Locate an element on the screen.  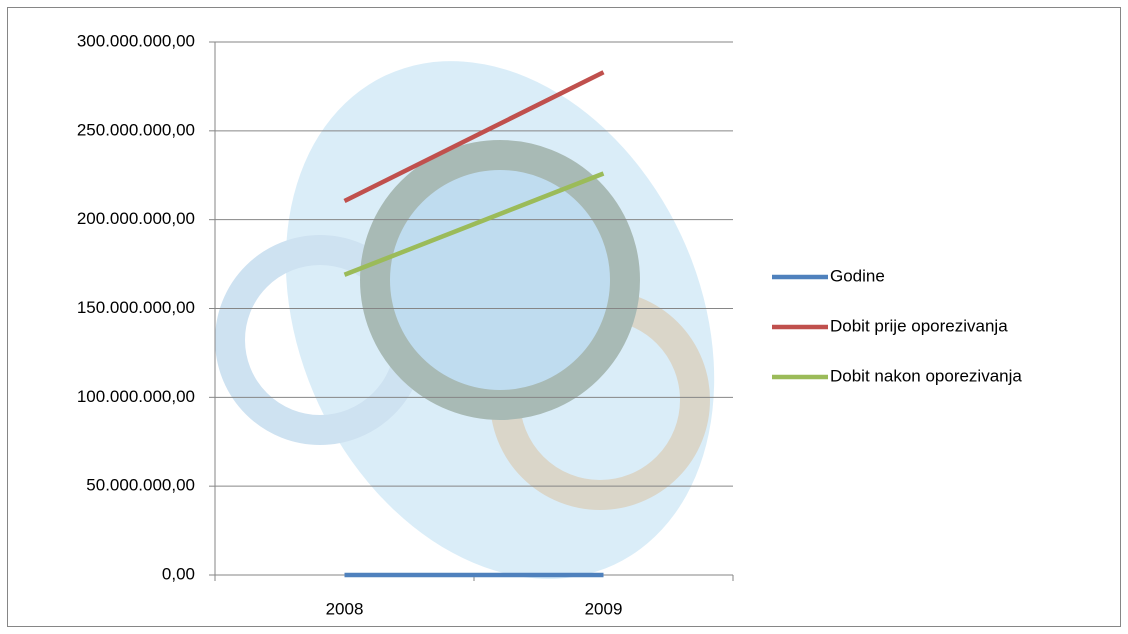
legend-label: Dobit nakon oporezivanja is located at coordinates (926, 375).